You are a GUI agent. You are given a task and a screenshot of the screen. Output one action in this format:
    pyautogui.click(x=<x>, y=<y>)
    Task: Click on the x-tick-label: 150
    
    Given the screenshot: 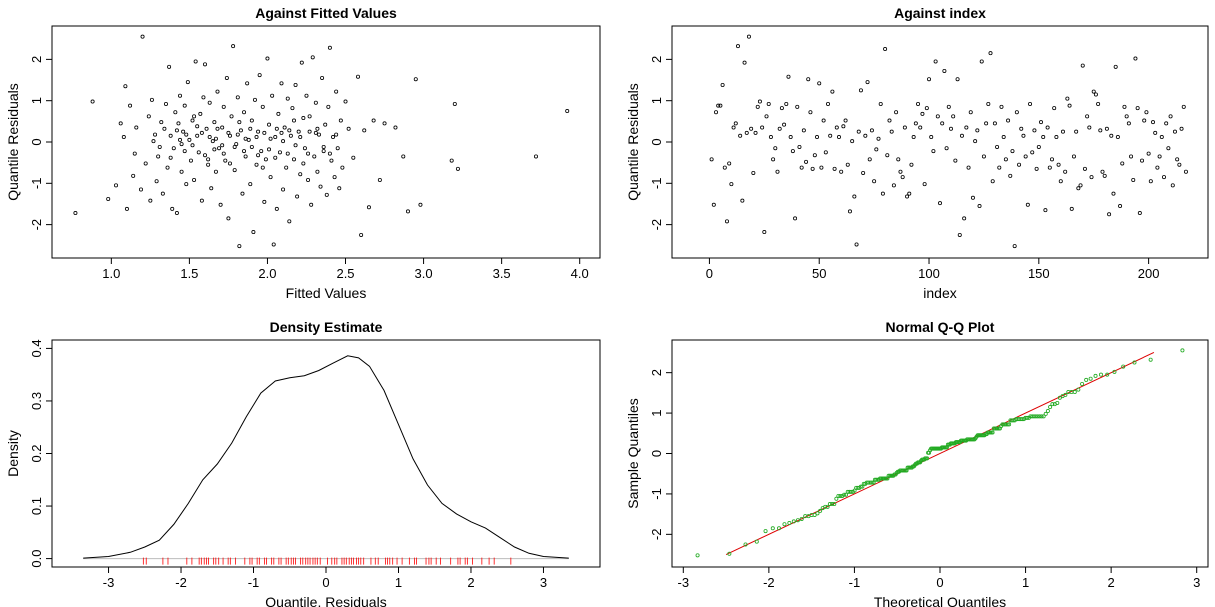 What is the action you would take?
    pyautogui.click(x=1039, y=273)
    